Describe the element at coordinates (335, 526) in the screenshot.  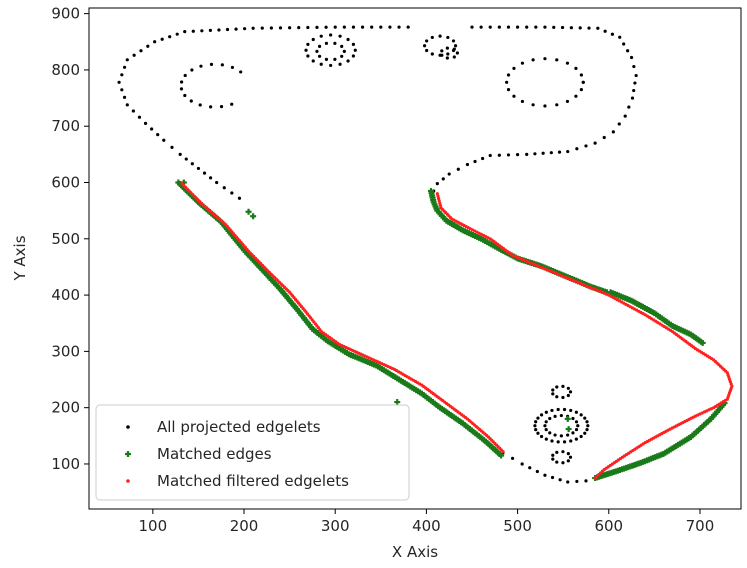
I see `x-tick-label: 300` at that location.